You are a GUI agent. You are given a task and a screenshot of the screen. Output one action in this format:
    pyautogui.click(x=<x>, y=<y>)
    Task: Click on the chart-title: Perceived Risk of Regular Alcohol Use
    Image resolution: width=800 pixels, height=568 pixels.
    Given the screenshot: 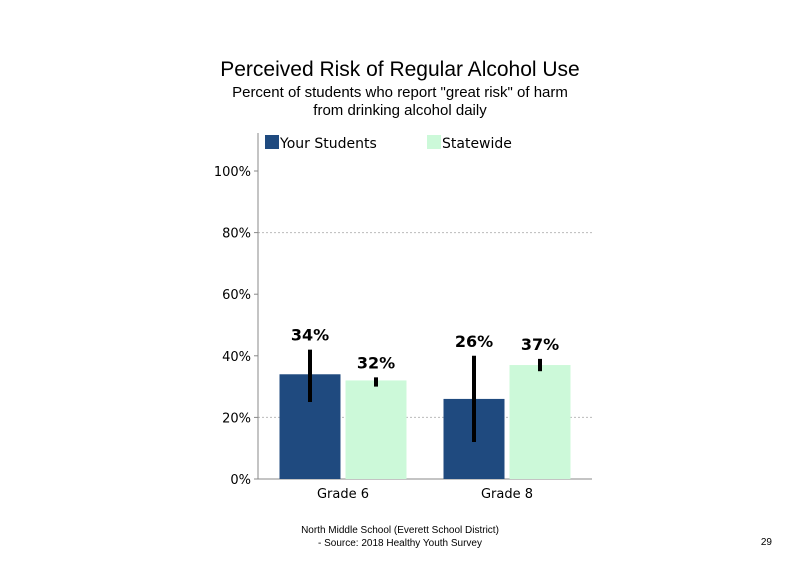 What is the action you would take?
    pyautogui.click(x=400, y=69)
    